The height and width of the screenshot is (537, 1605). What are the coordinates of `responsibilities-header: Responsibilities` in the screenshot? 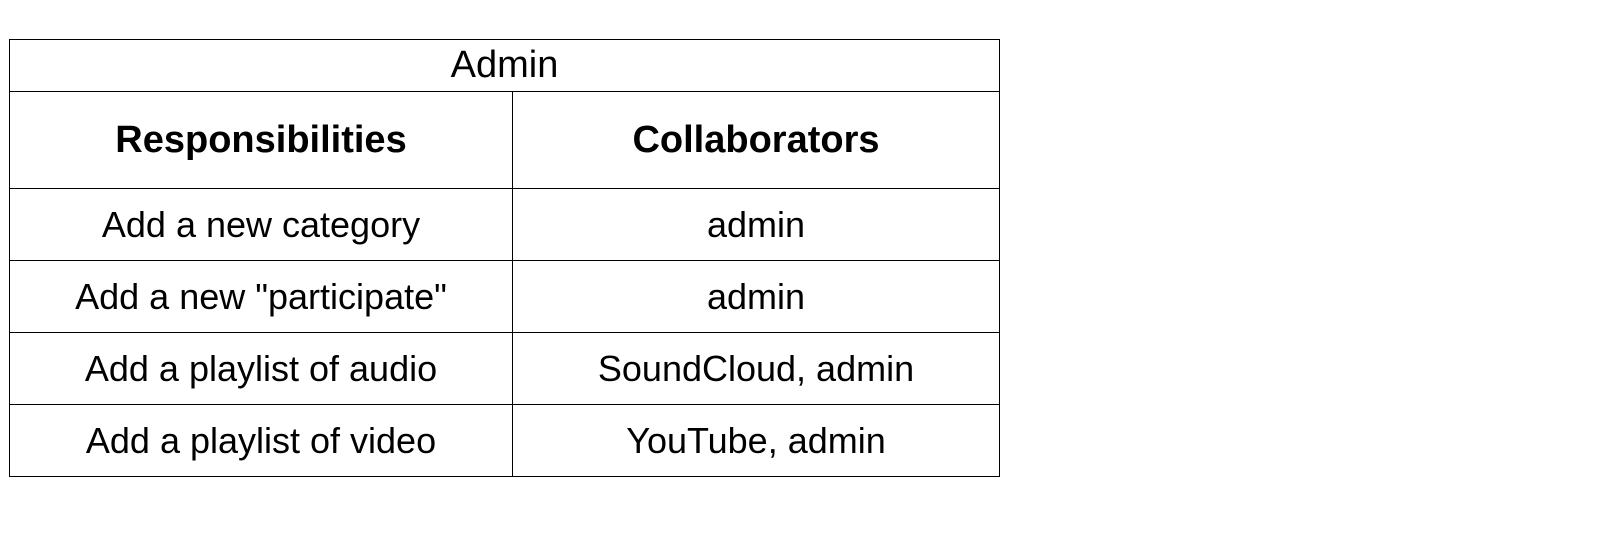 It's located at (261, 140).